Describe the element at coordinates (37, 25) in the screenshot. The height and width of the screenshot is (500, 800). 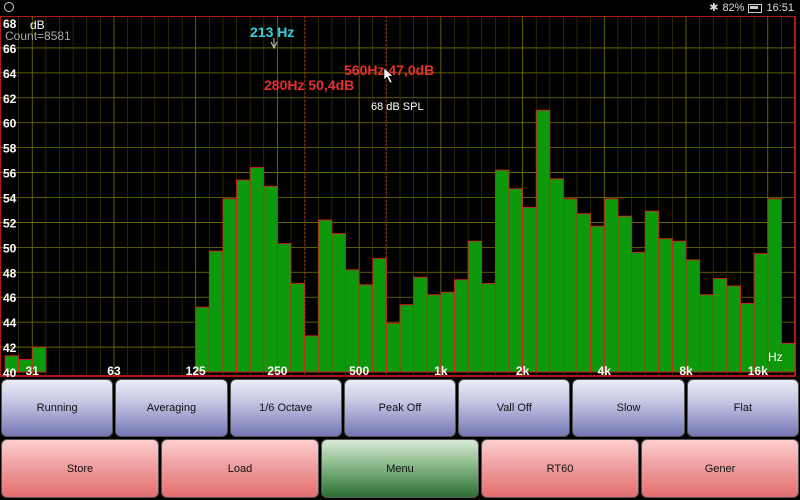
I see `y-unit-label: dB` at that location.